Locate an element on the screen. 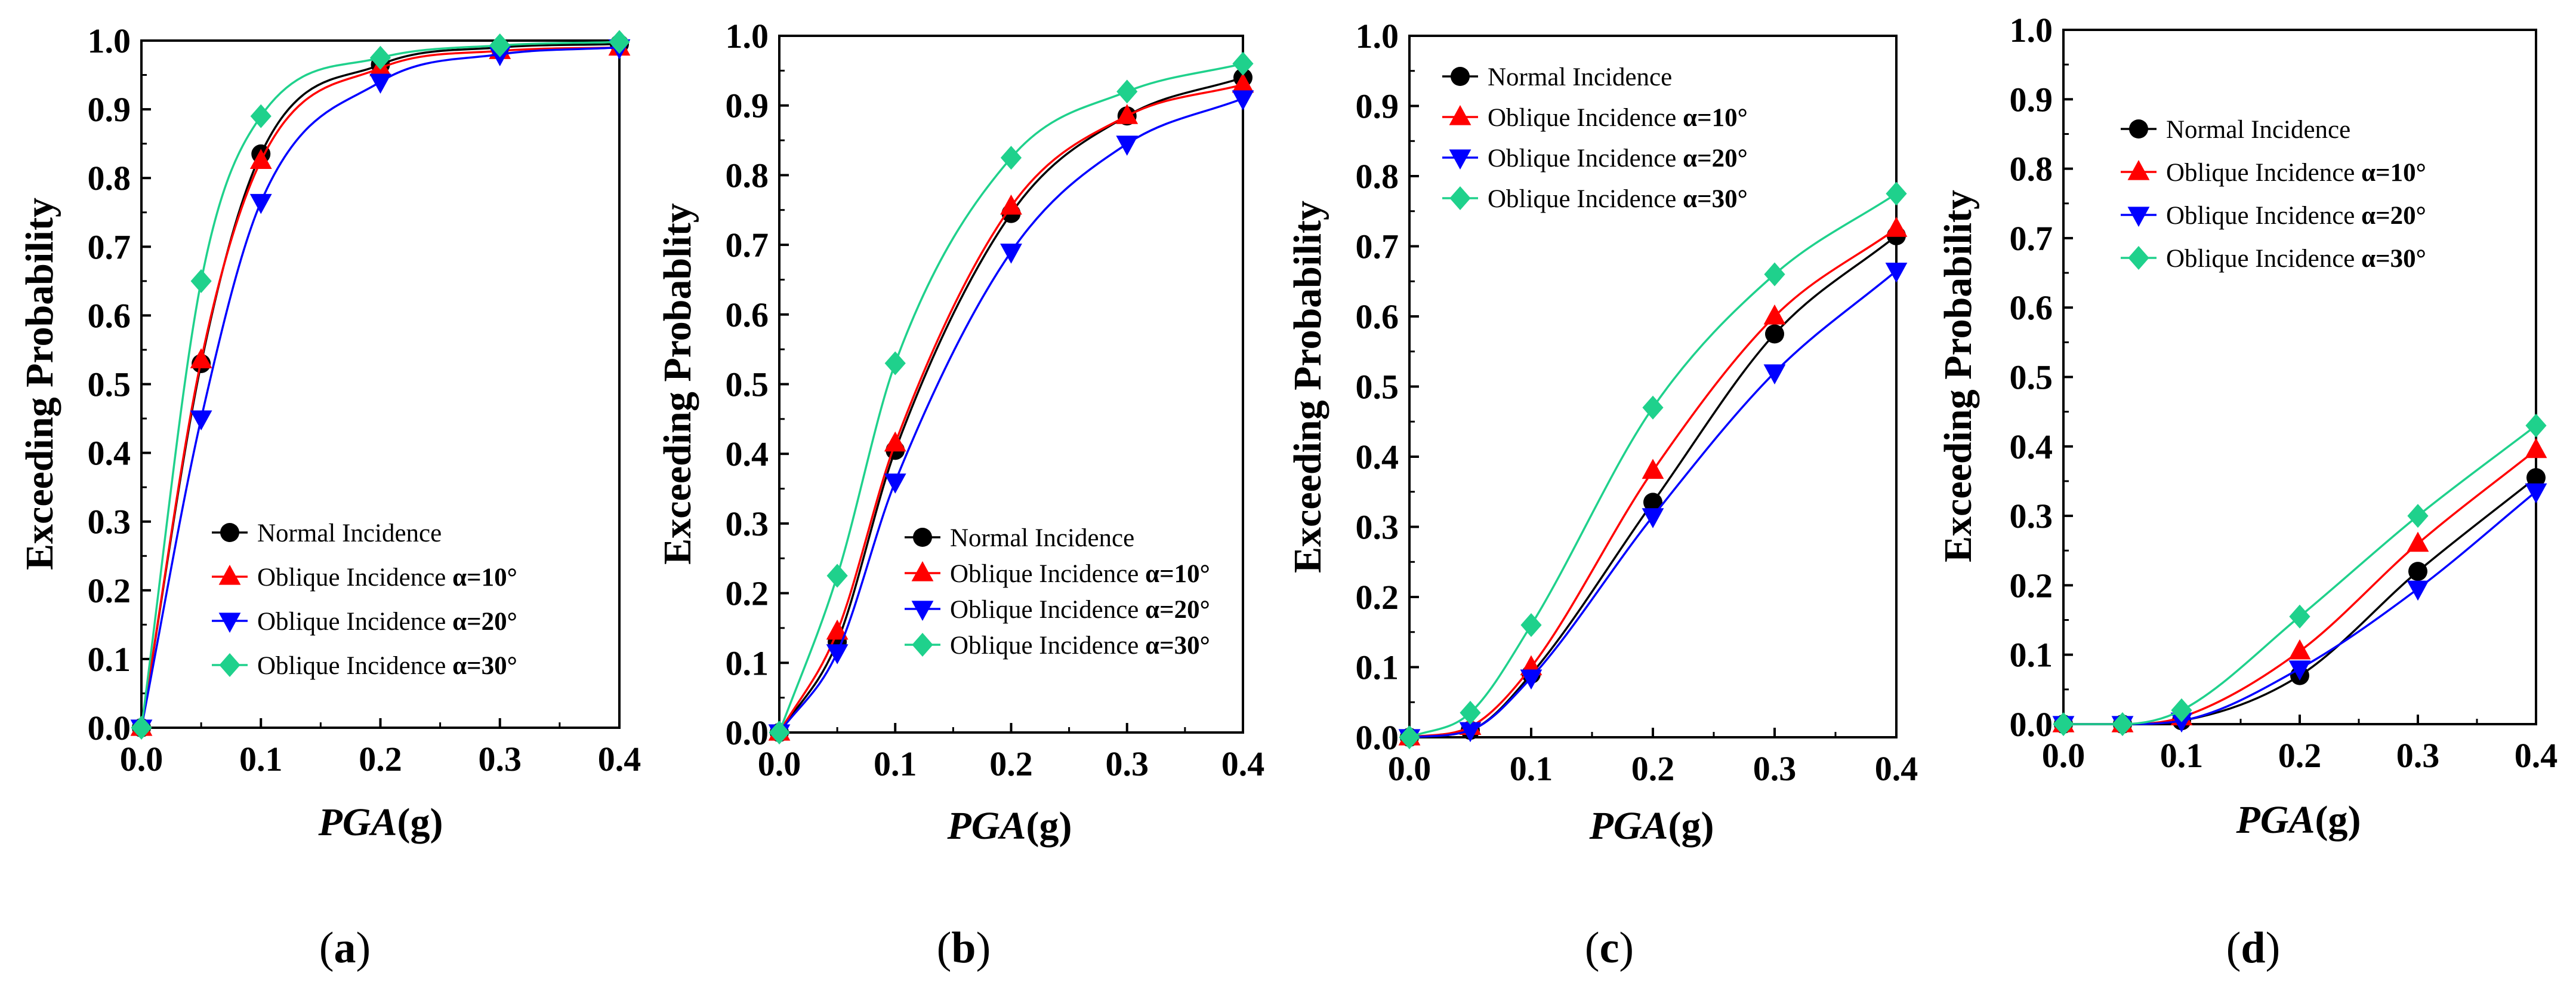 The height and width of the screenshot is (991, 2576). y-axis-title: Exceeding Probability is located at coordinates (39, 384).